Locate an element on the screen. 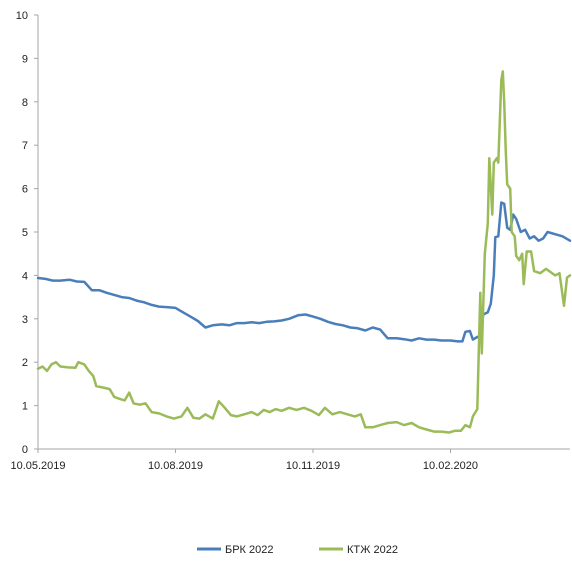  y-tick-label: 0 is located at coordinates (25, 450).